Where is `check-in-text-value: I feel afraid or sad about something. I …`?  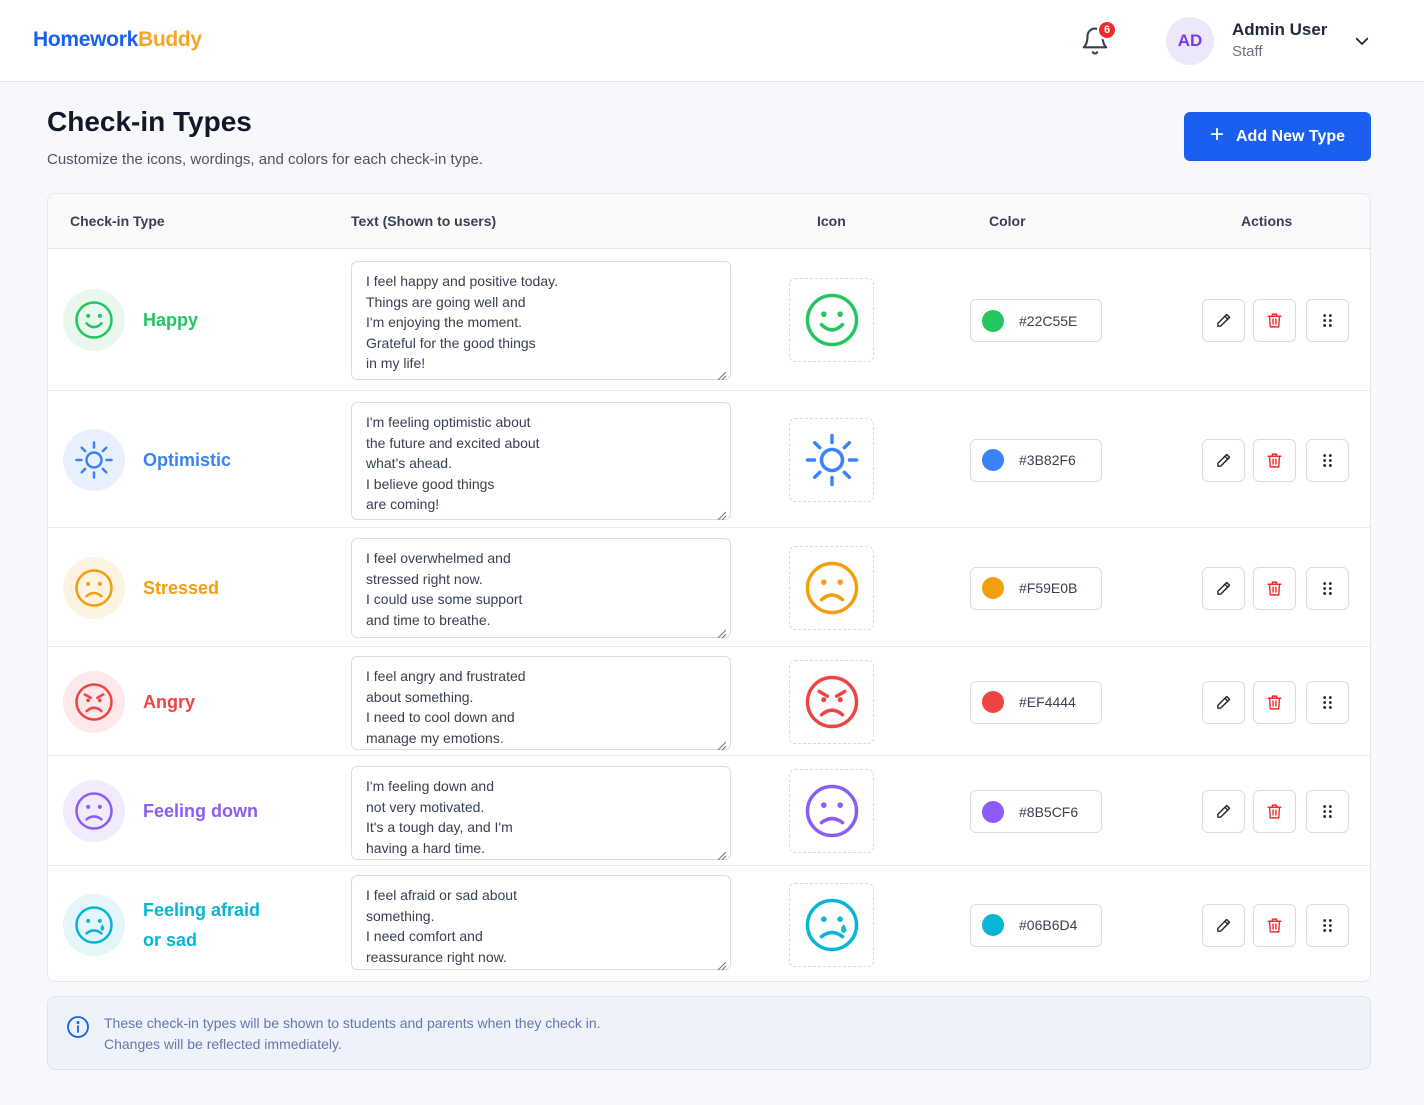
check-in-text-value: I feel afraid or sad about something. I … is located at coordinates (441, 926).